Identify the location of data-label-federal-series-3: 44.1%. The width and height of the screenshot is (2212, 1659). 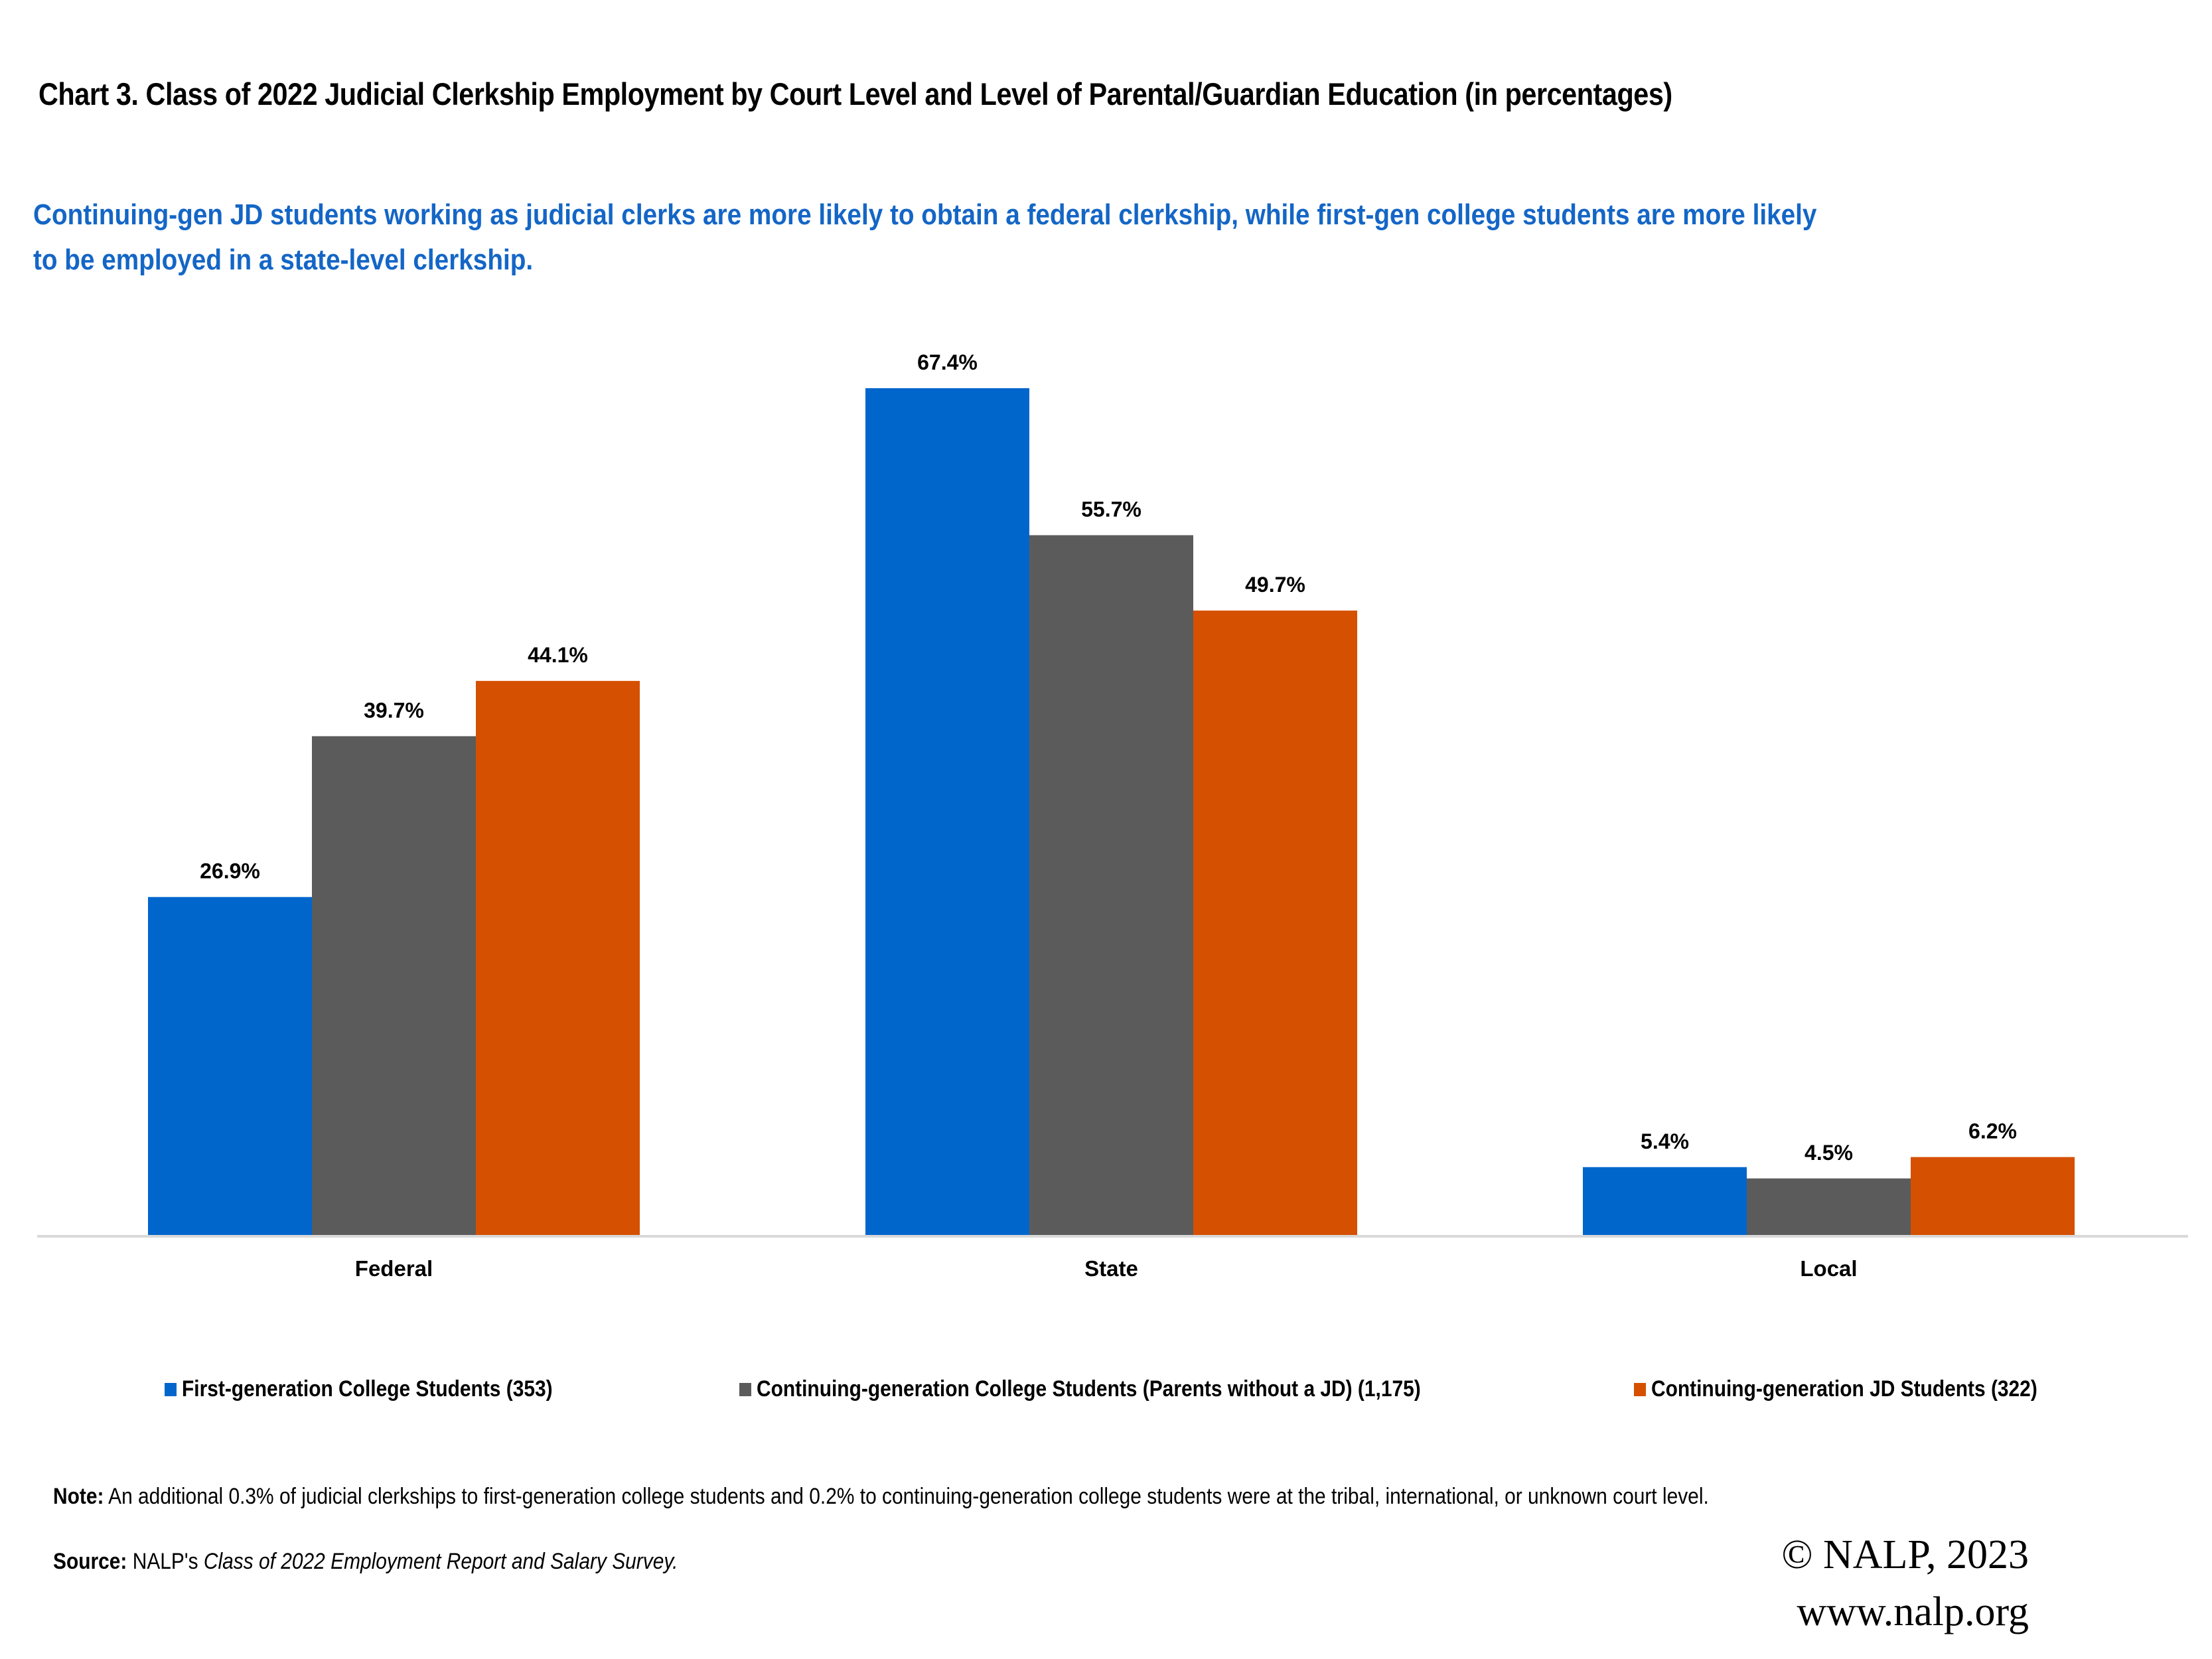
(558, 655).